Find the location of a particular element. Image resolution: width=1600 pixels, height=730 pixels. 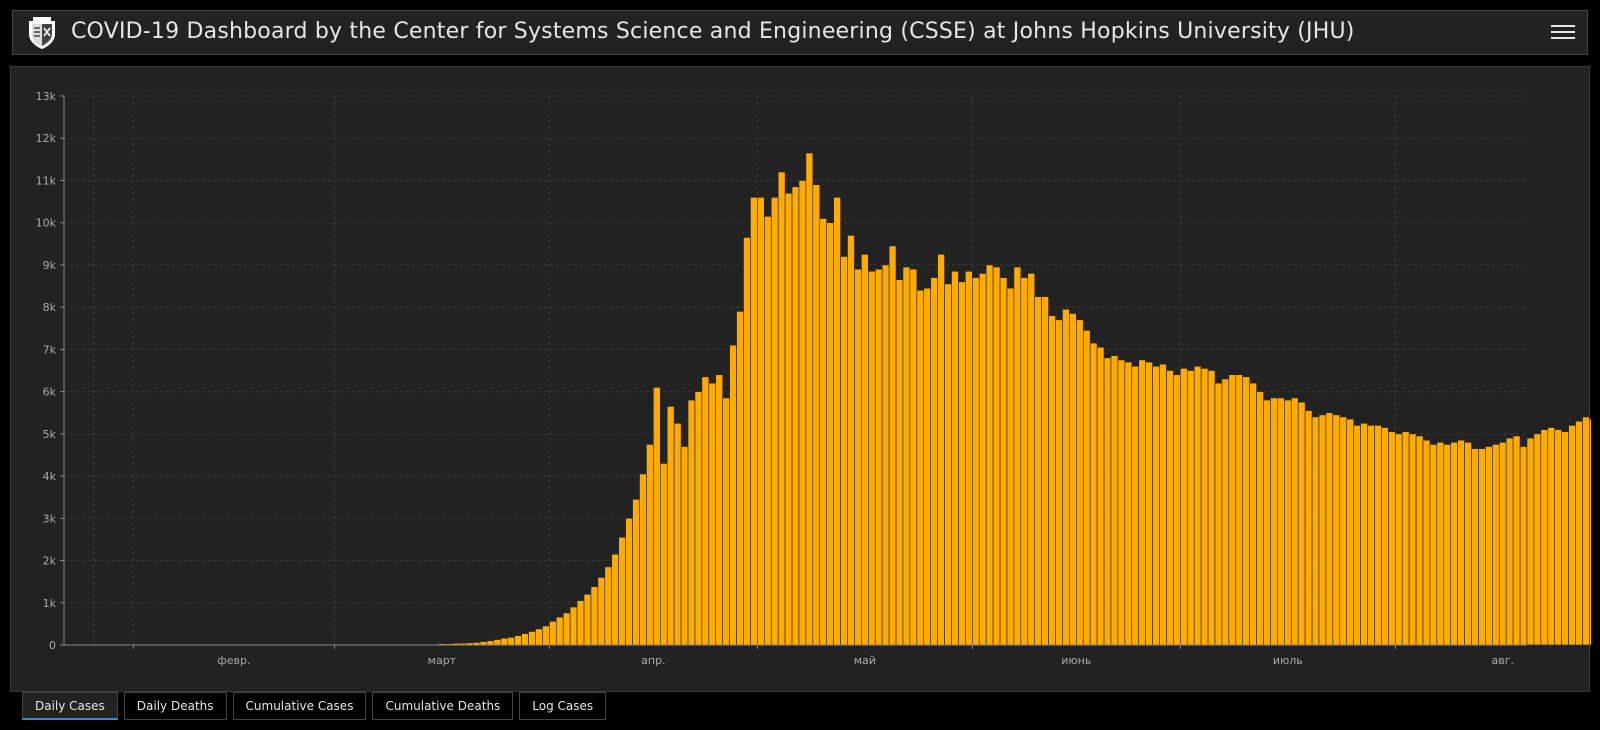

tab-cumulative-cases: Cumulative Cases is located at coordinates (299, 706).